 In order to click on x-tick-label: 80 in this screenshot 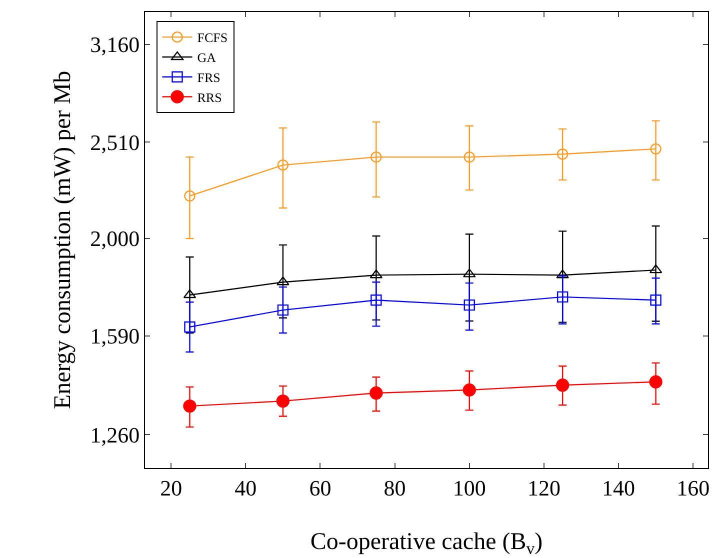, I will do `click(395, 487)`.